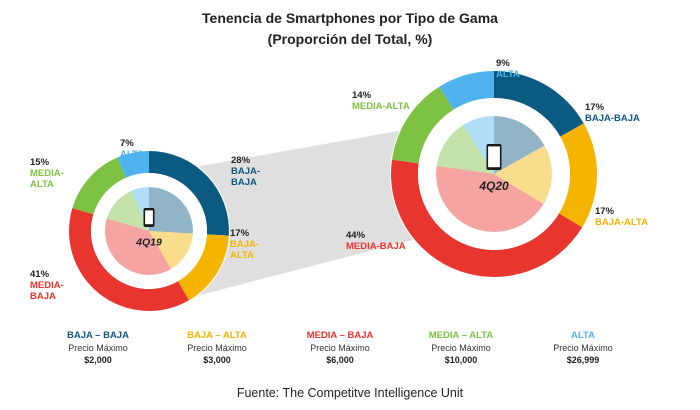 Image resolution: width=700 pixels, height=410 pixels. What do you see at coordinates (241, 160) in the screenshot?
I see `data-label-pct: 28%` at bounding box center [241, 160].